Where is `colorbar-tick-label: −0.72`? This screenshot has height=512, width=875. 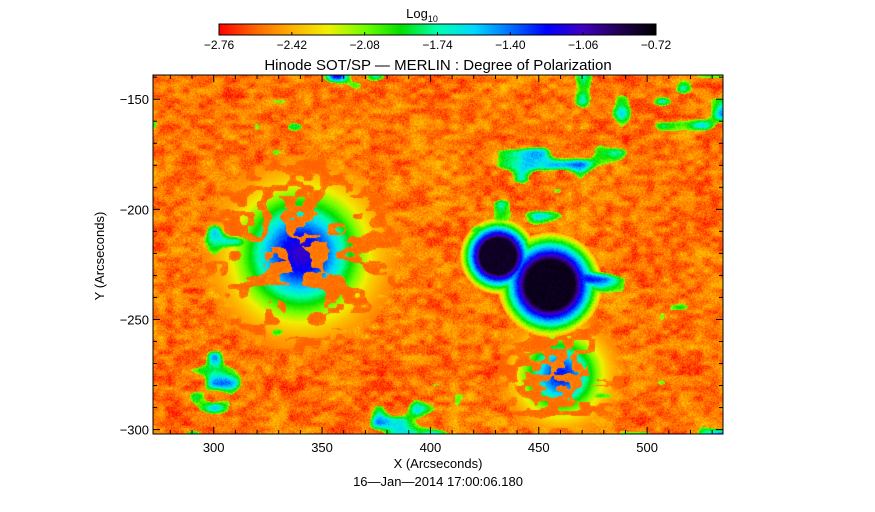
colorbar-tick-label: −0.72 is located at coordinates (656, 45).